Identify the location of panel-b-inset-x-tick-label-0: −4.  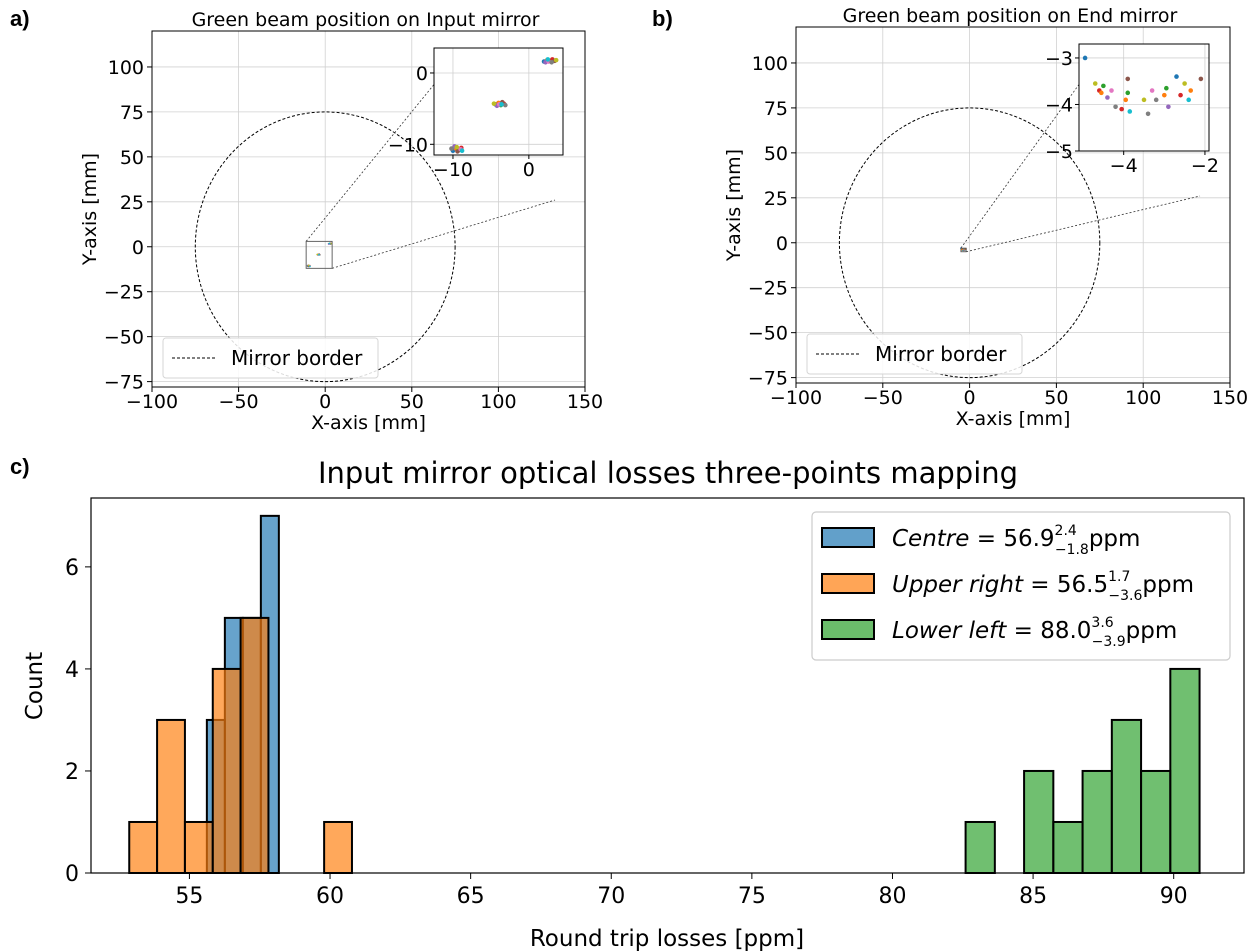
(1124, 166).